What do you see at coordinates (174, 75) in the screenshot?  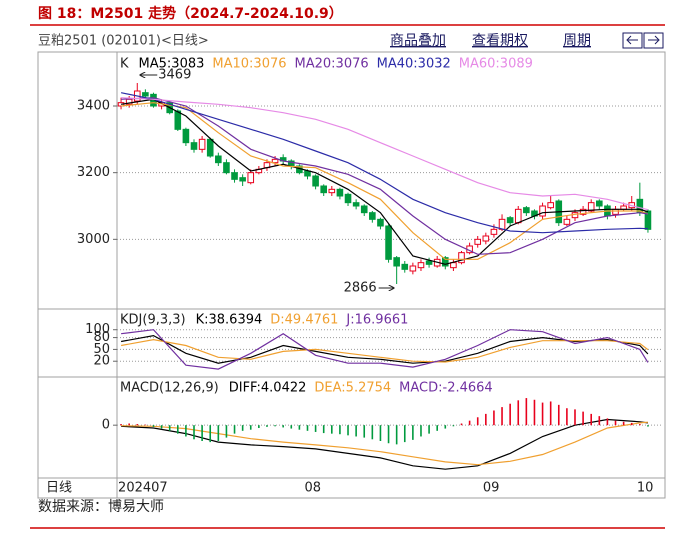 I see `annotation: 3469` at bounding box center [174, 75].